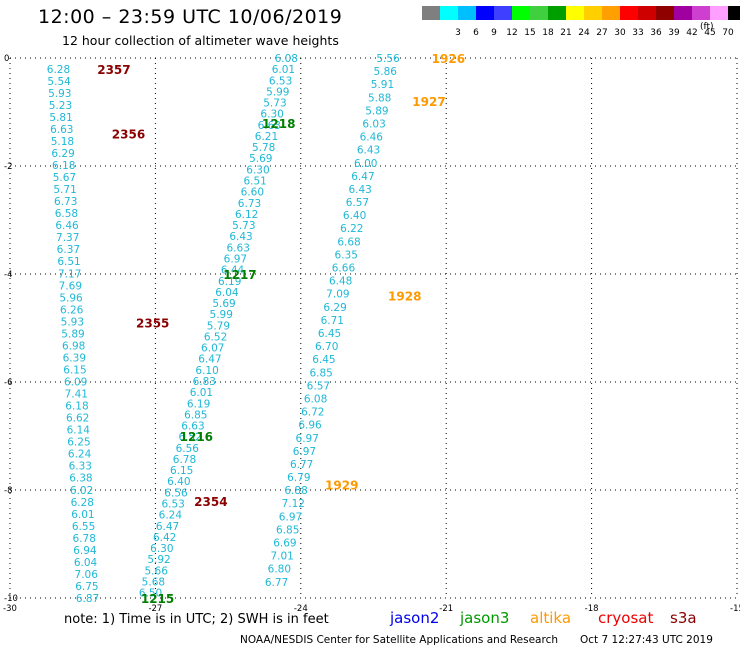 Image resolution: width=740 pixels, height=650 pixels. I want to click on wave-height-value: 7.06, so click(87, 575).